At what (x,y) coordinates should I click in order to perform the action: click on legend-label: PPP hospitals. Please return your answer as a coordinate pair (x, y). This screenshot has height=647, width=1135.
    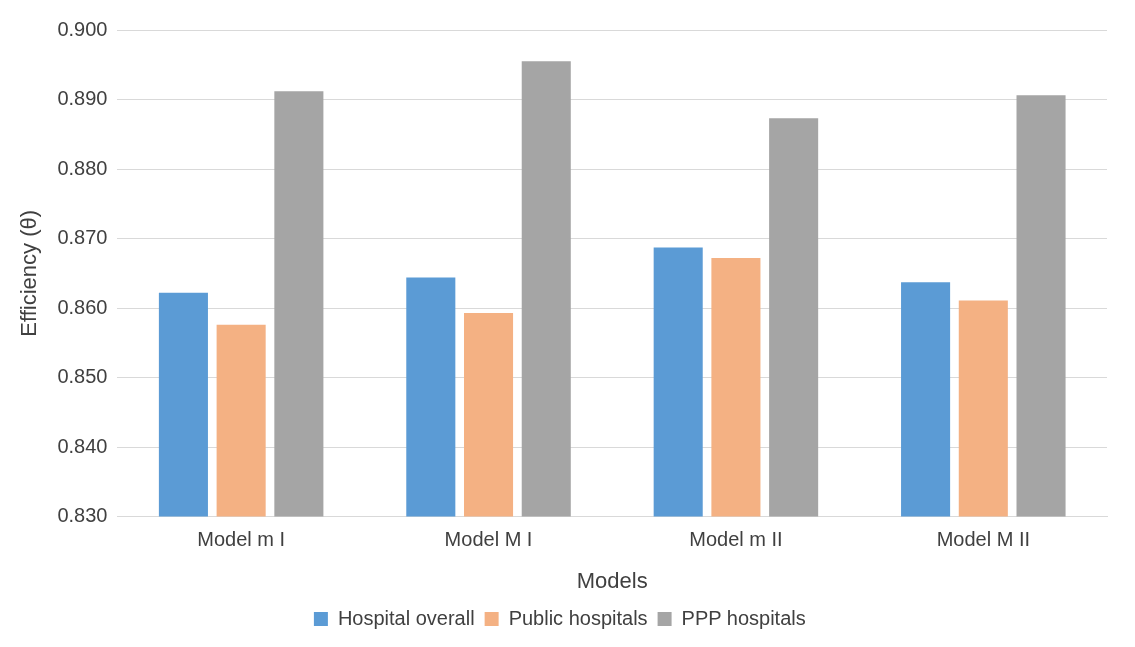
    Looking at the image, I should click on (743, 617).